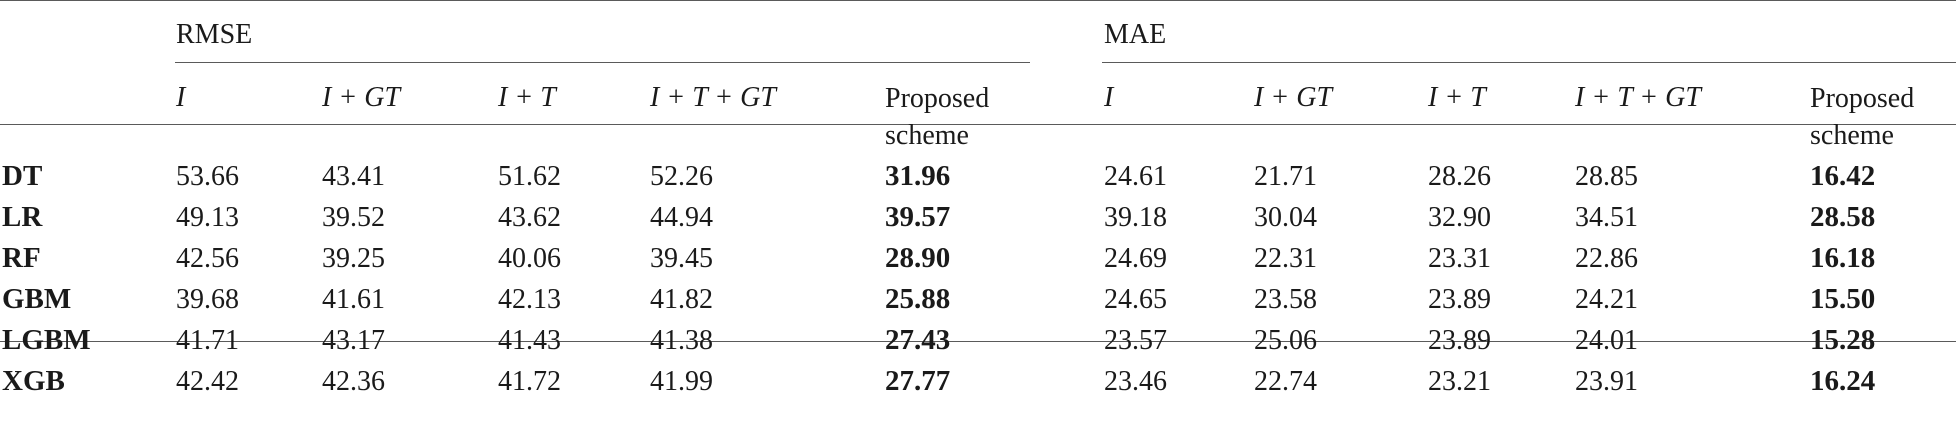 This screenshot has width=1956, height=428. I want to click on mae-cell: 22.86, so click(1606, 258).